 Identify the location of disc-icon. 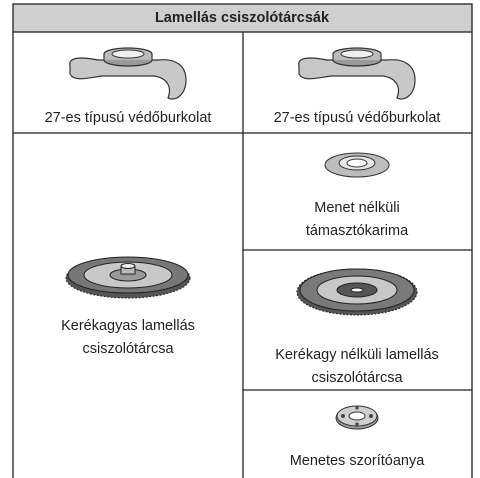
(357, 292).